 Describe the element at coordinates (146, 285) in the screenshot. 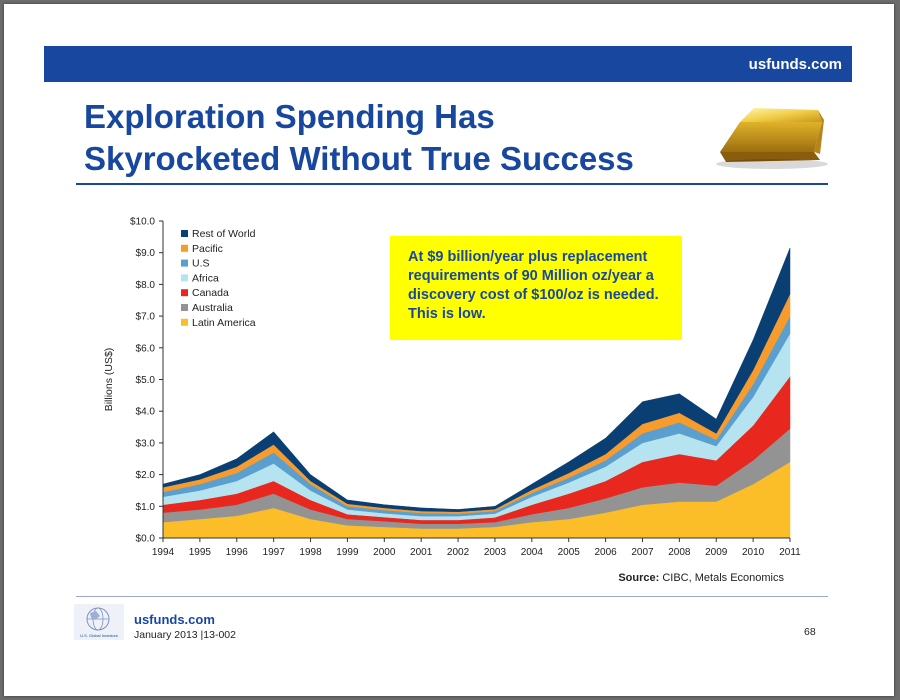

I see `y-tick-label: $8.0` at that location.